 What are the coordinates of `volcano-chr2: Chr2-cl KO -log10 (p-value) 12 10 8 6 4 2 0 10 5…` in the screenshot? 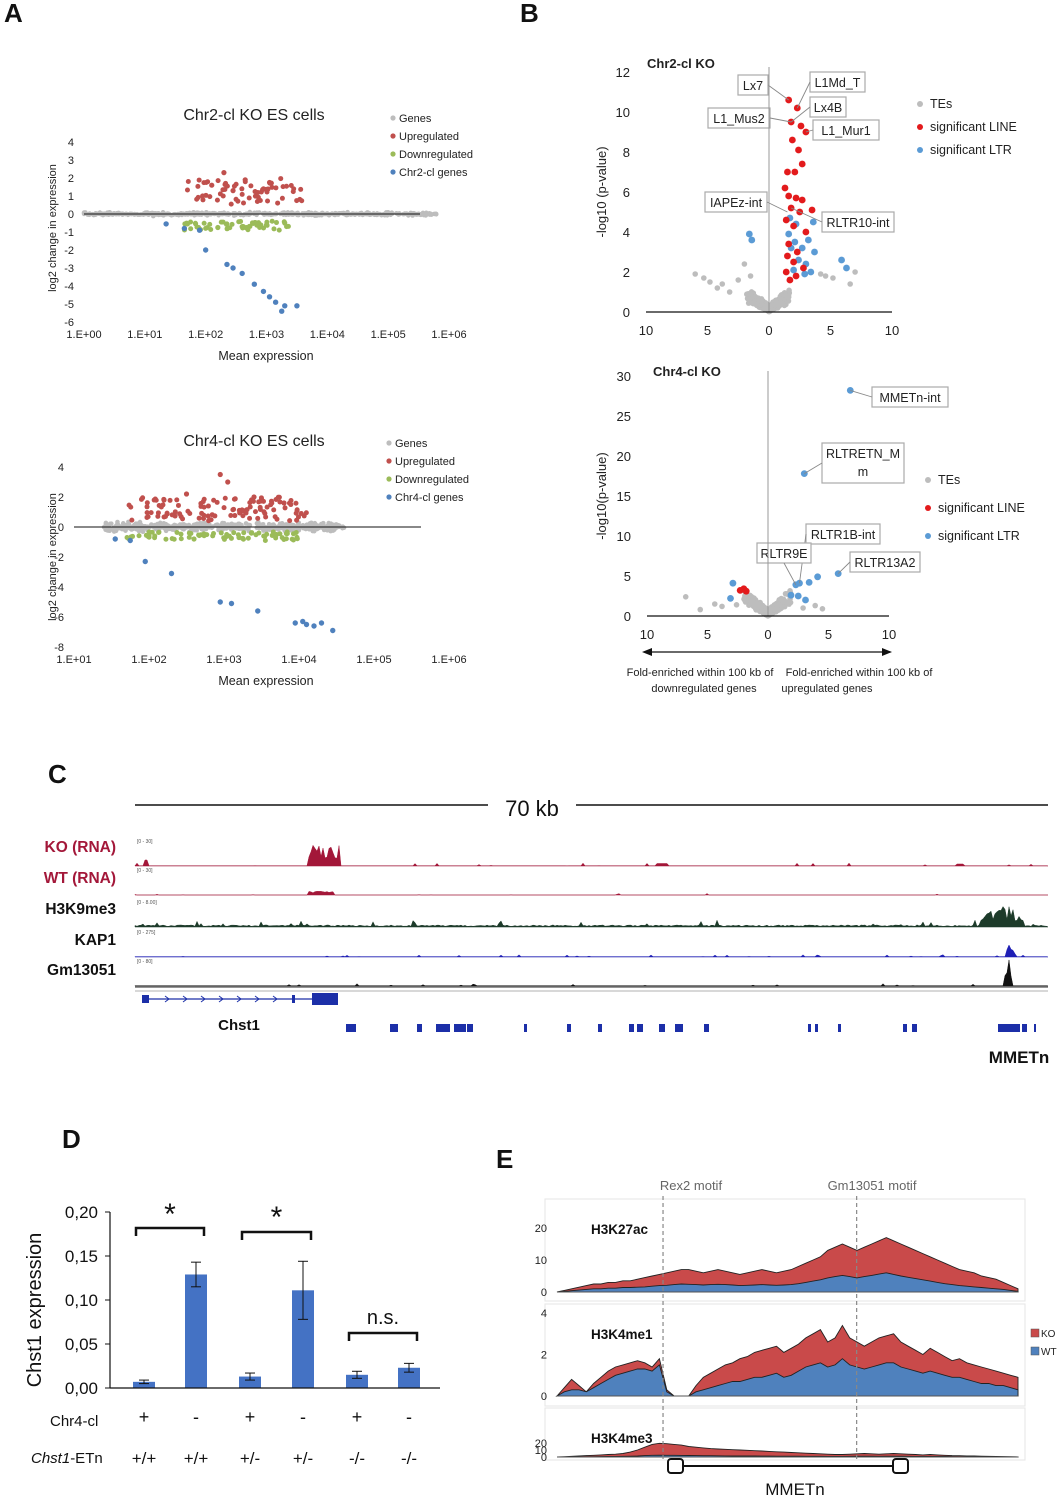 It's located at (805, 197).